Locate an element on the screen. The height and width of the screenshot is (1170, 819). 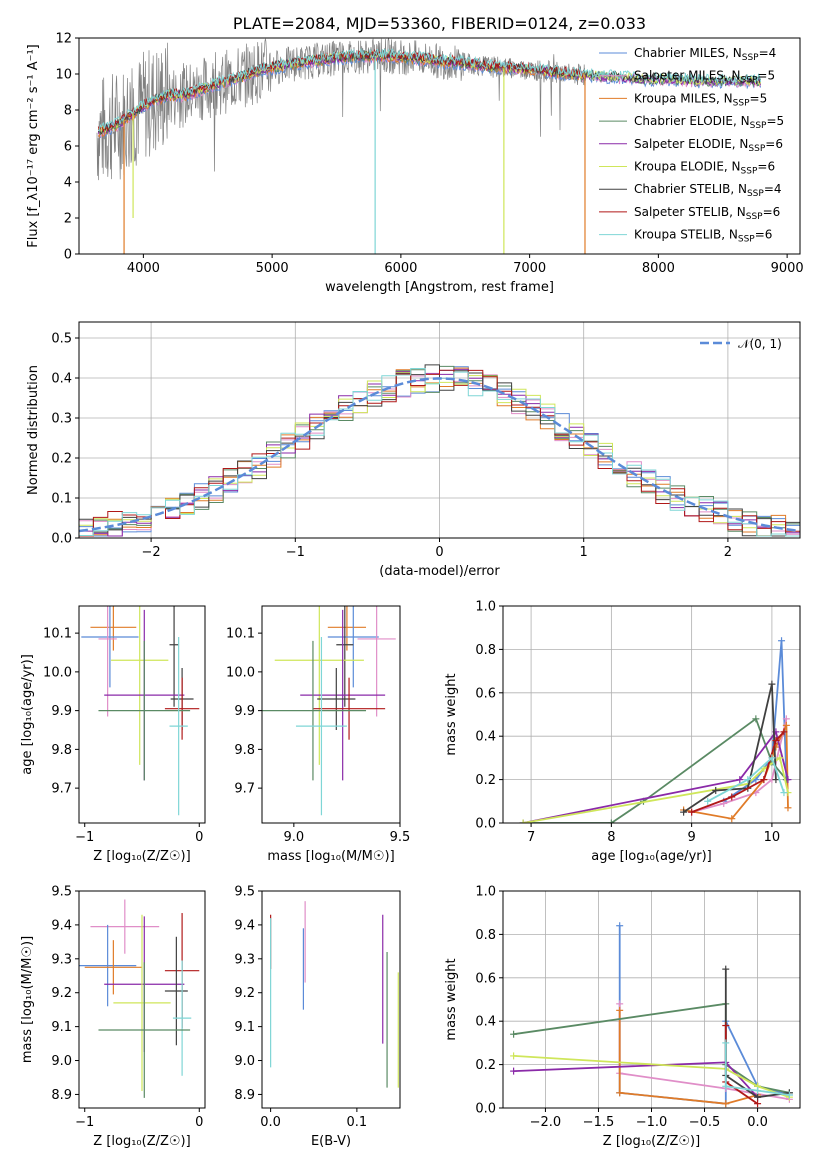
x-tick-label: −0.5 is located at coordinates (705, 1122).